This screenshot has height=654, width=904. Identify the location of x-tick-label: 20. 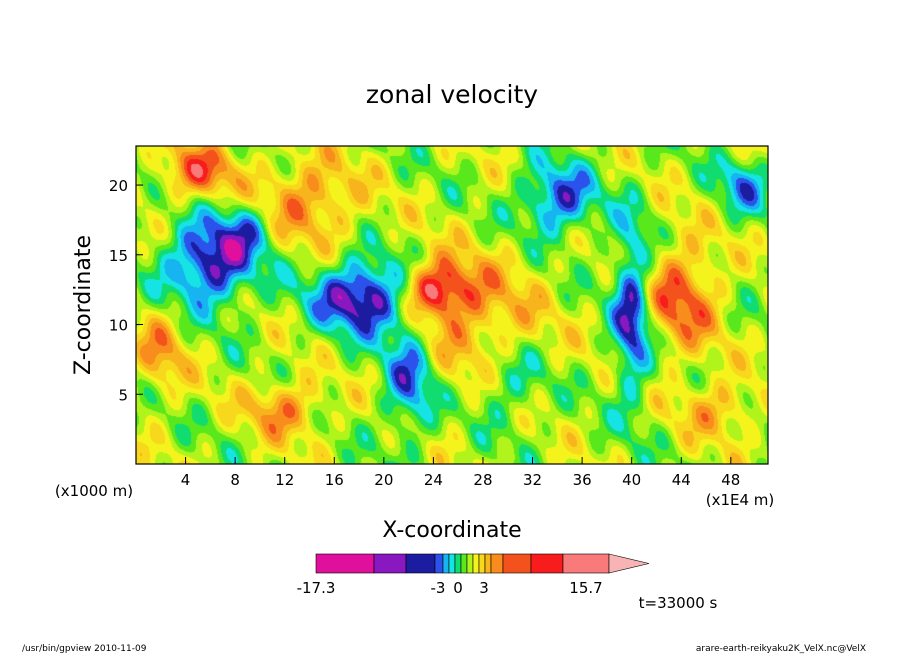
(383, 480).